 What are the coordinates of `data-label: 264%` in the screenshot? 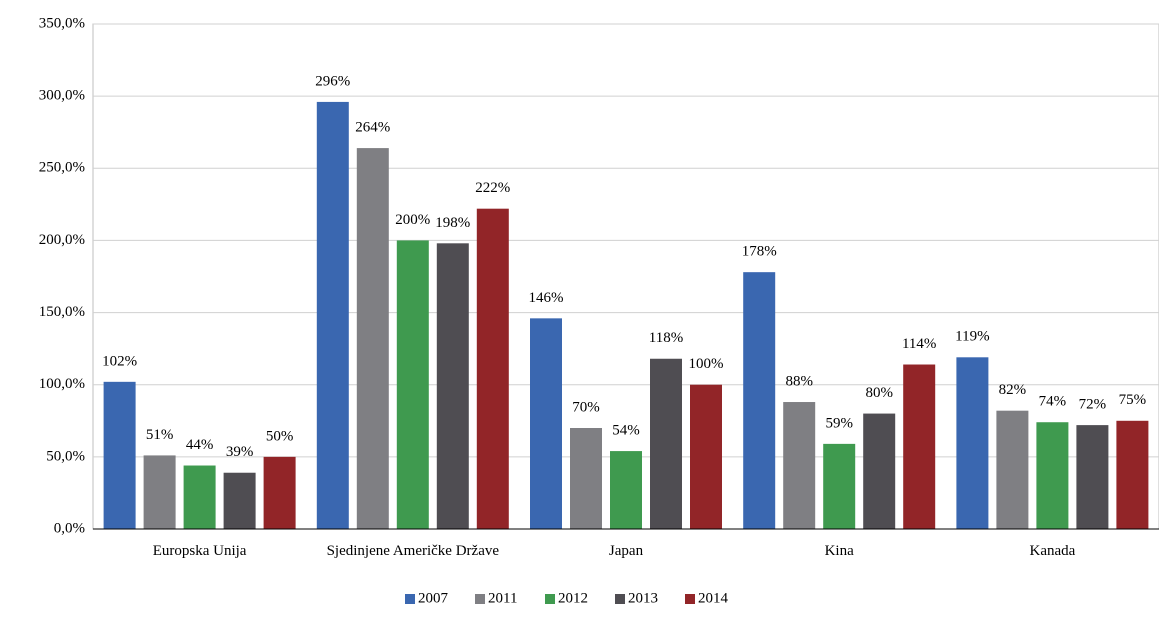 It's located at (372, 128).